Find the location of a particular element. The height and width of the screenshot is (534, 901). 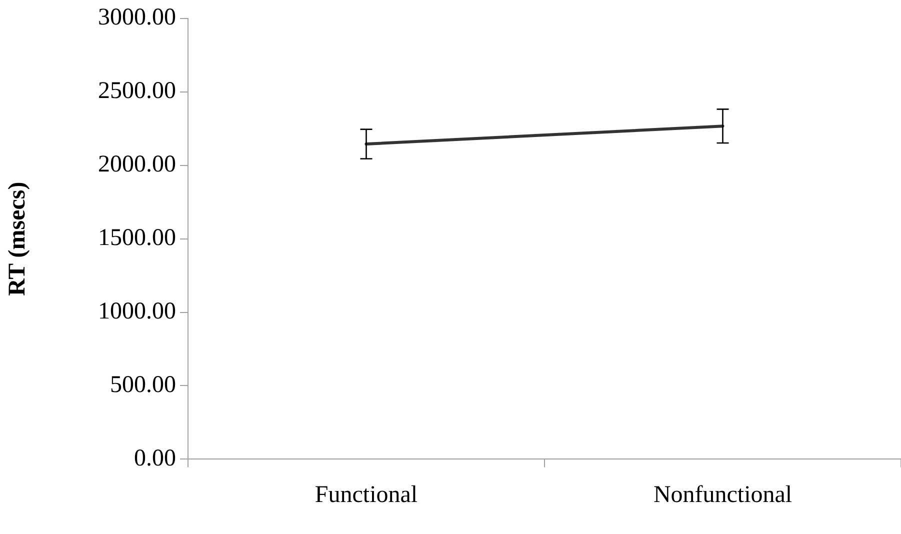

y-axis-title: RT (msecs) is located at coordinates (17, 239).